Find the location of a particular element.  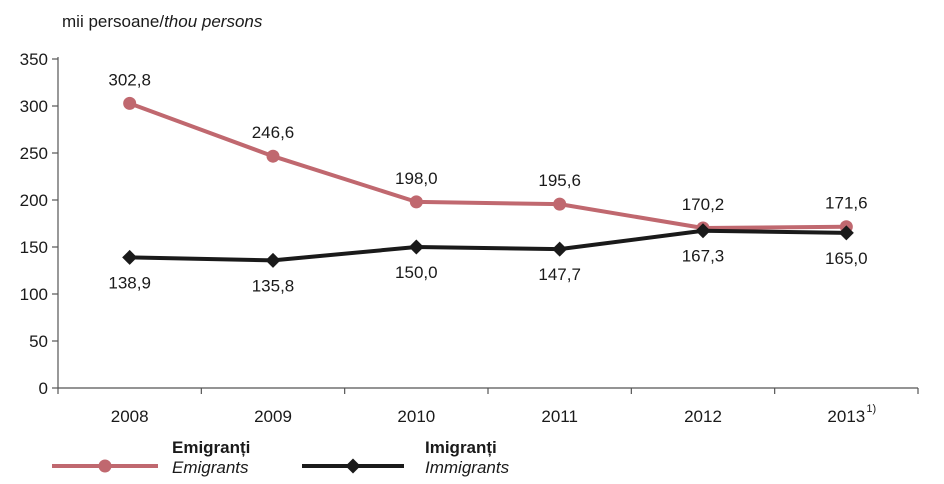

data-label-immigrants: 150,0 is located at coordinates (416, 272).